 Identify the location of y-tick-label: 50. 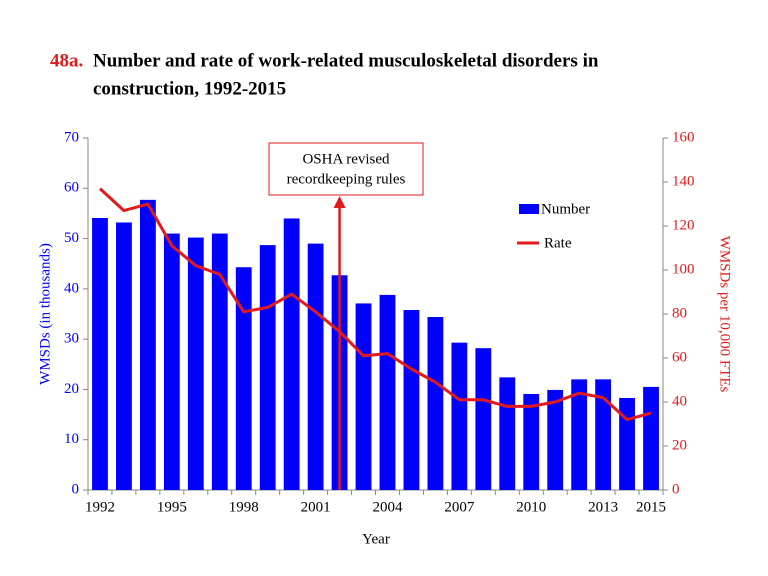
(71, 238).